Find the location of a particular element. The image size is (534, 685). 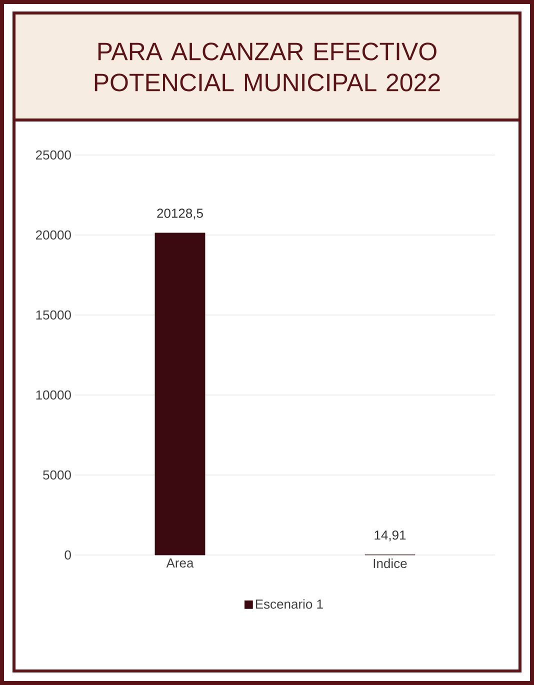

y-tick-label: 0 is located at coordinates (67, 555).